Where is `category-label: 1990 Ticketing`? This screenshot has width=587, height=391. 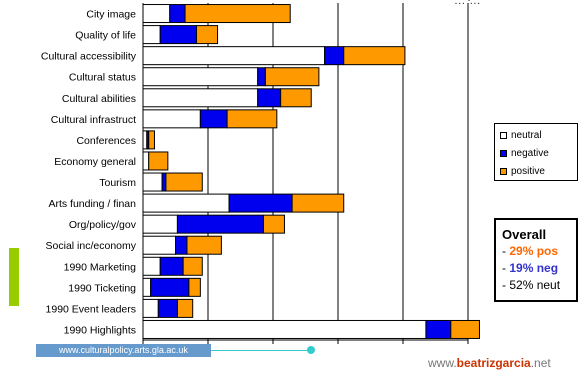 category-label: 1990 Ticketing is located at coordinates (102, 288).